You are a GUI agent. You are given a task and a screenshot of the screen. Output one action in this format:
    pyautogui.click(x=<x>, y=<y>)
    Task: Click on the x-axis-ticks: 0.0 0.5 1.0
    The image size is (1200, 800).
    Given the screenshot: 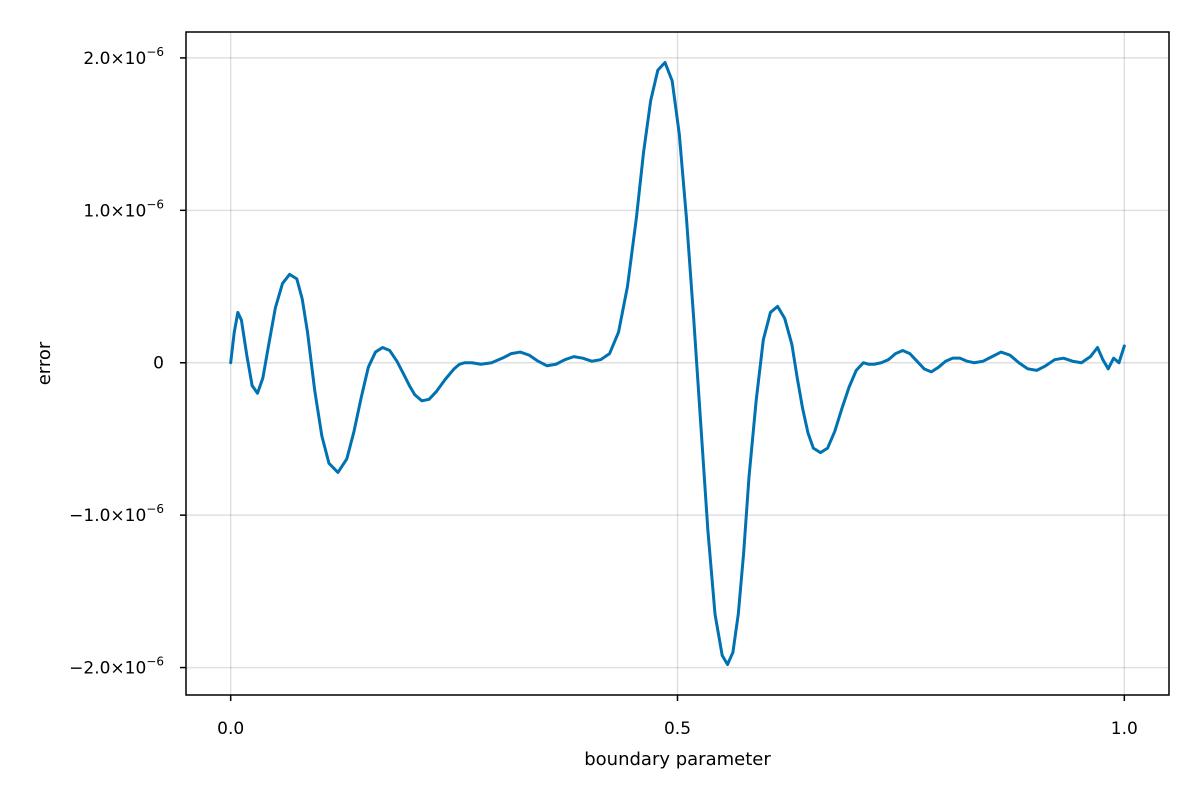 What is the action you would take?
    pyautogui.click(x=677, y=717)
    